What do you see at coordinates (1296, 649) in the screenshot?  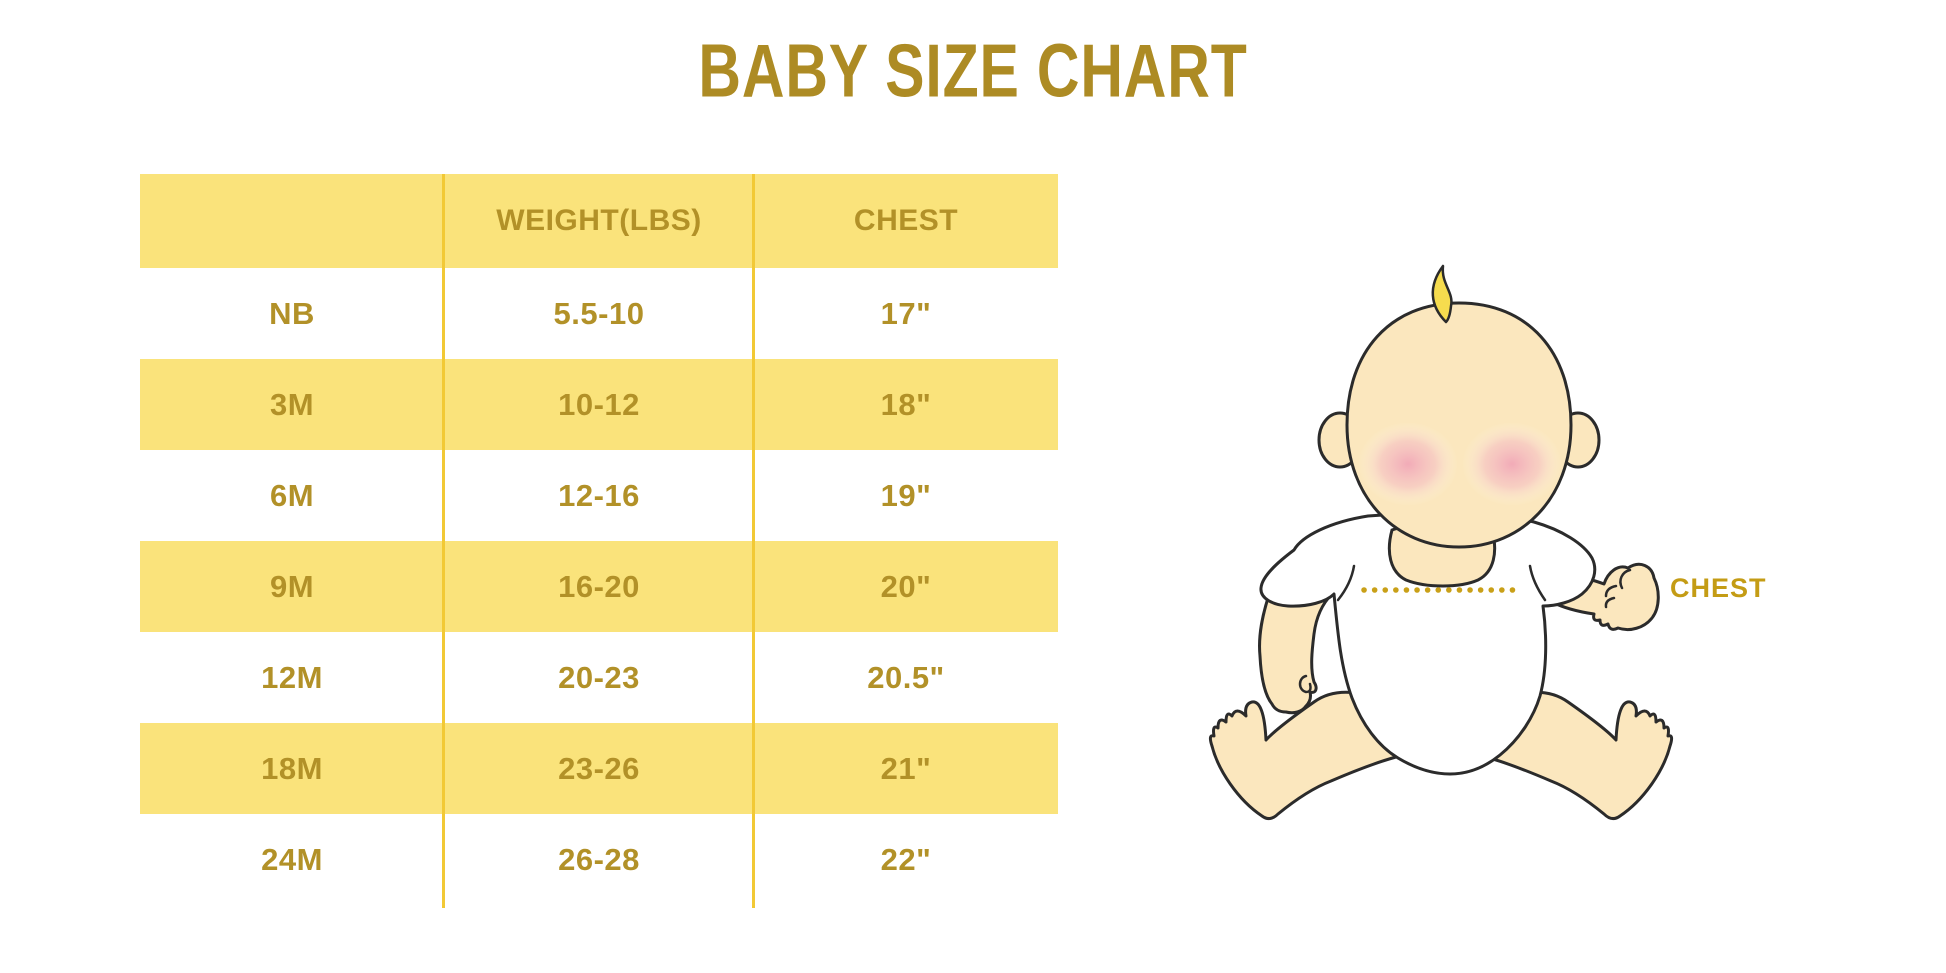 I see `baby-left-arm` at bounding box center [1296, 649].